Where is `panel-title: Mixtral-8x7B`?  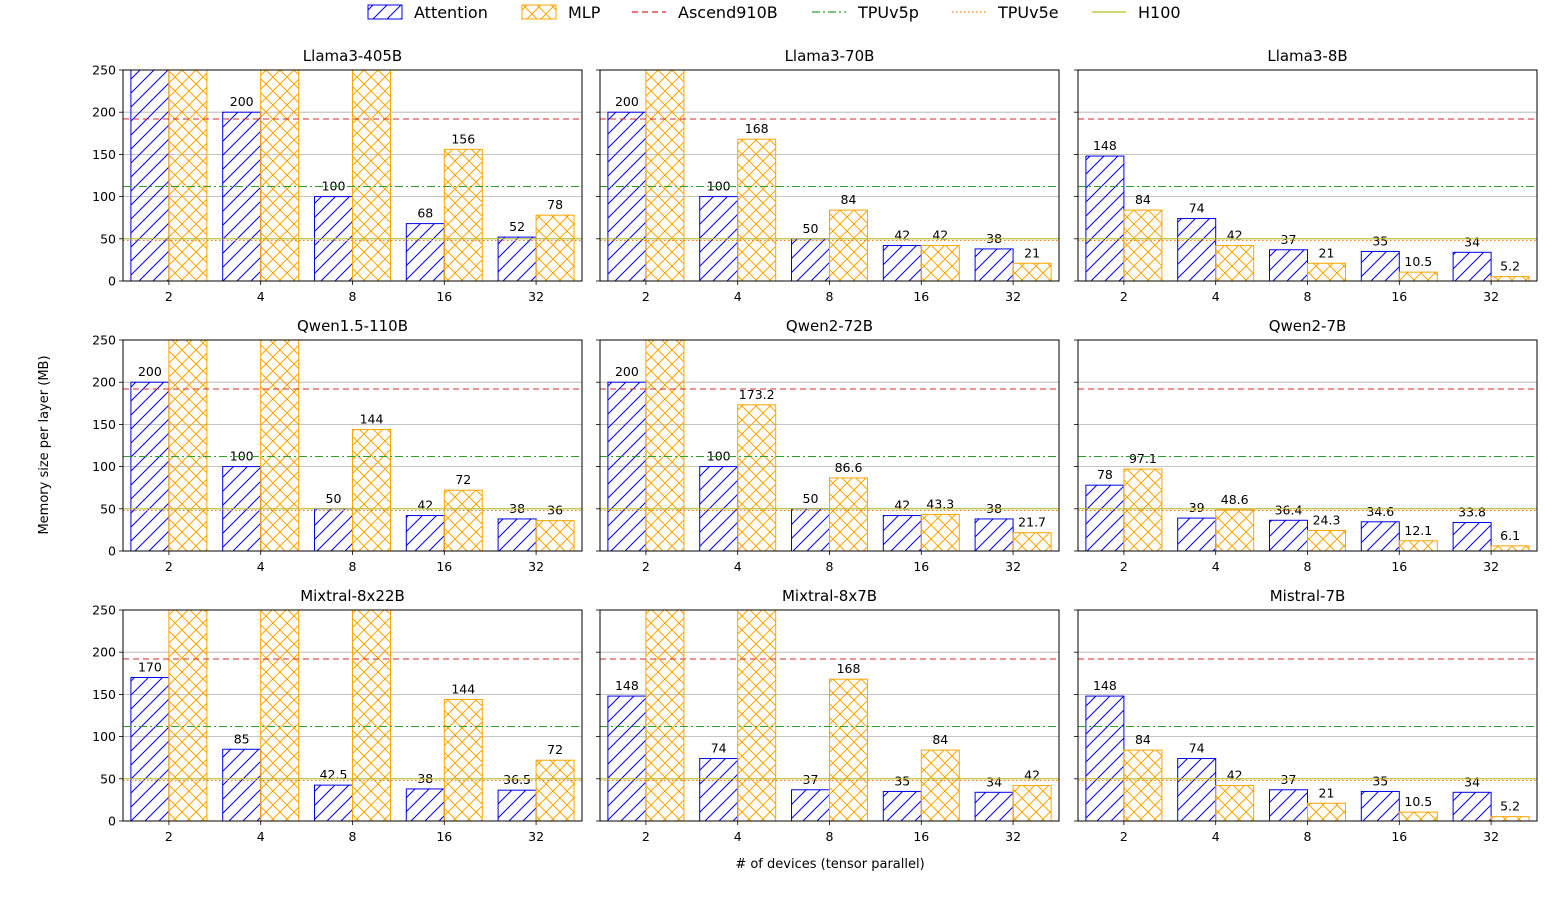 panel-title: Mixtral-8x7B is located at coordinates (829, 596).